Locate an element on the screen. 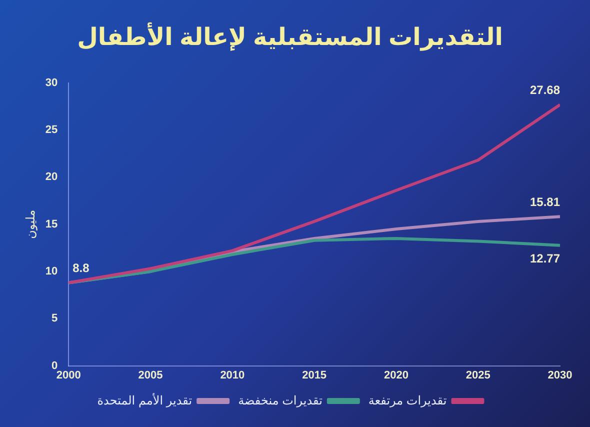 The height and width of the screenshot is (427, 590). x-tick-label: 2000 is located at coordinates (68, 375).